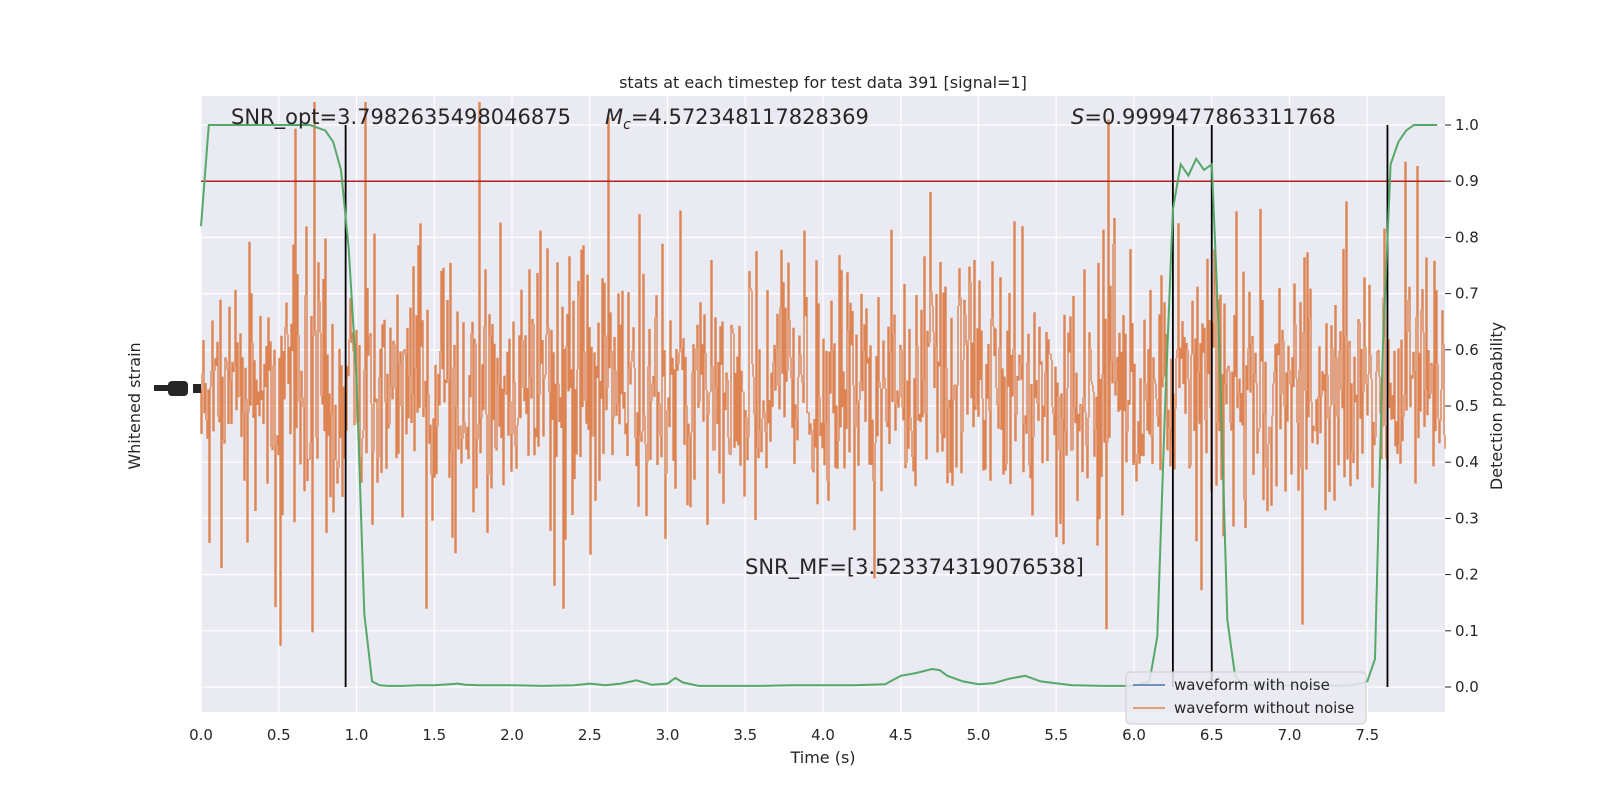  I want to click on chirp-mass-value: =4.572348117828369, so click(750, 117).